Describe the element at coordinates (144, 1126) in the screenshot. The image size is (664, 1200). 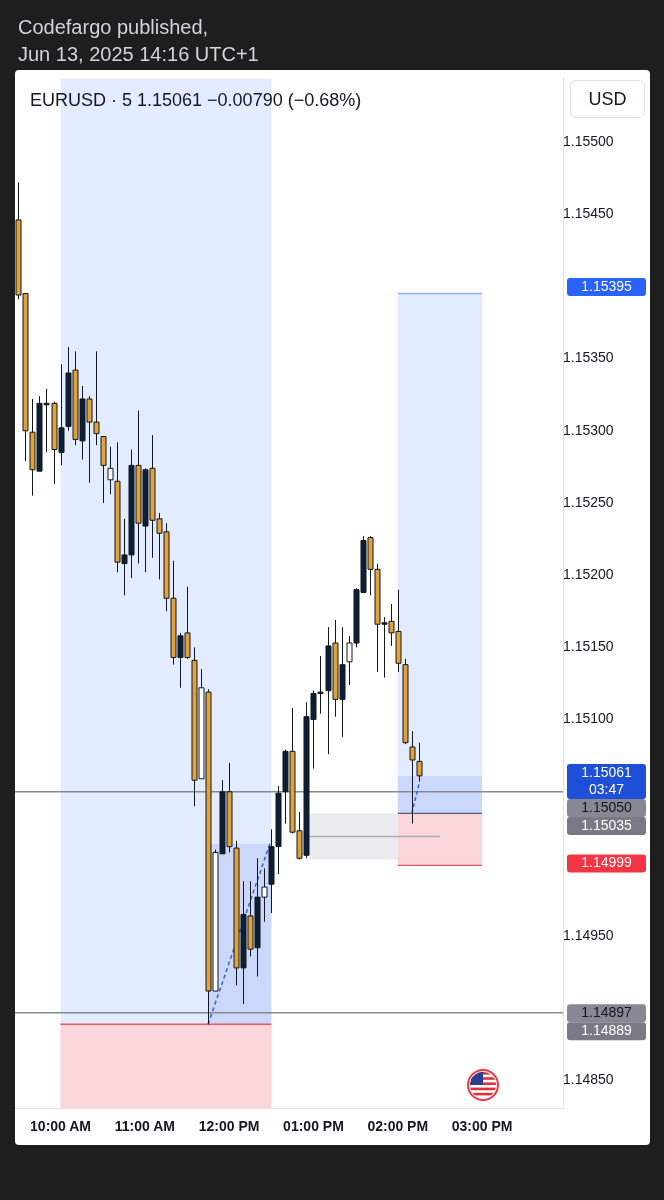
I see `x-tick-label: 11:00 AM` at that location.